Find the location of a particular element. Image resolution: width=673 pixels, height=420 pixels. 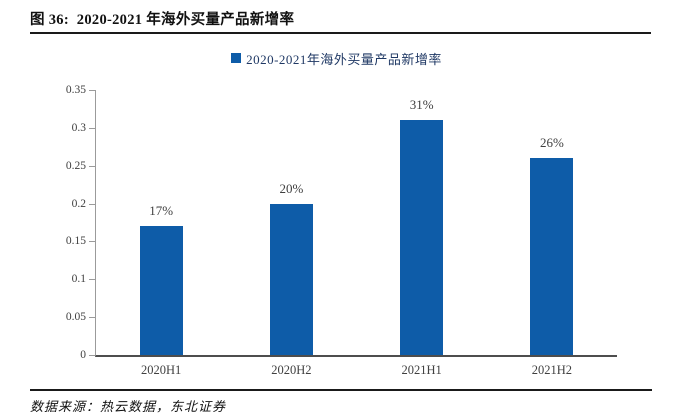

y-tick-label: 0.15 is located at coordinates (75, 241).